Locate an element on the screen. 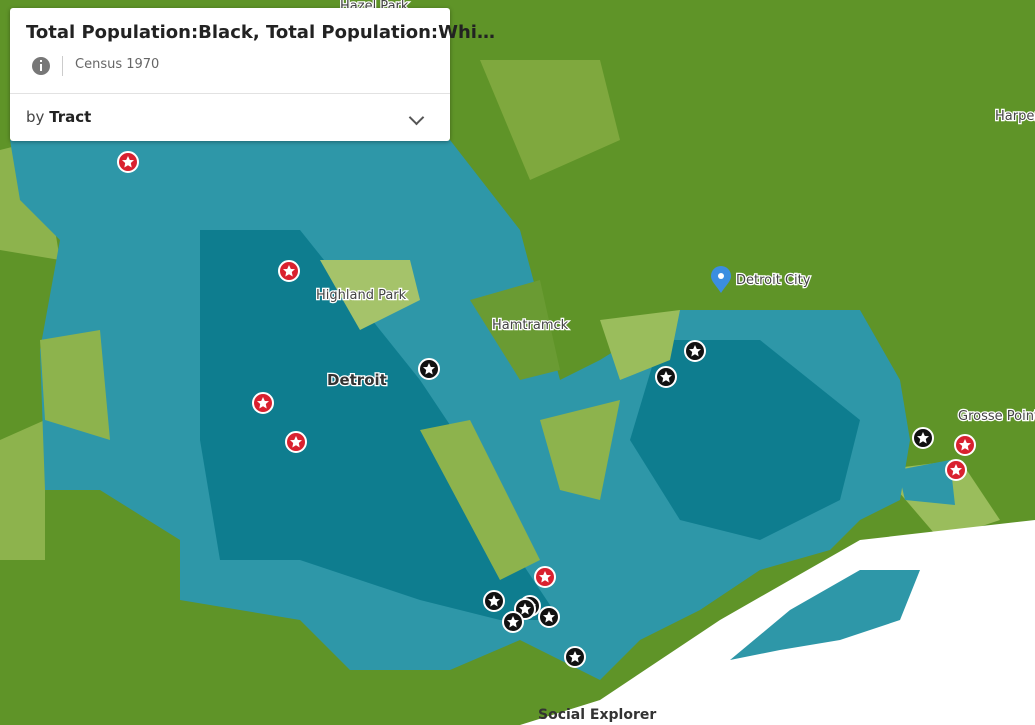 This screenshot has height=725, width=1035. separator is located at coordinates (62, 66).